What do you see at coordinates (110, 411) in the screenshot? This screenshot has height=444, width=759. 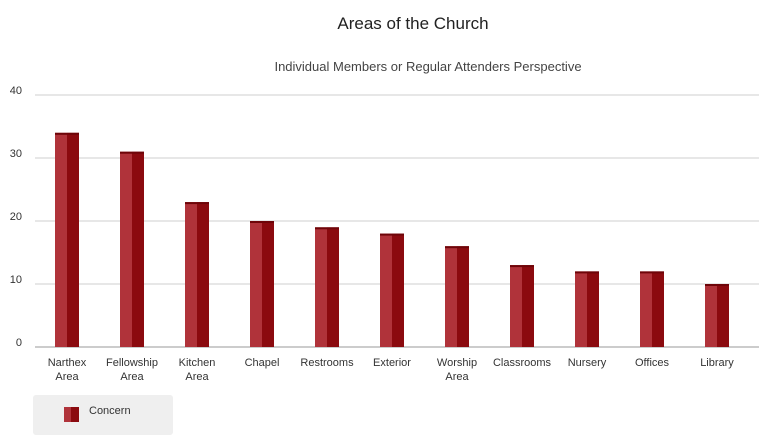 I see `legend-label: Concern` at bounding box center [110, 411].